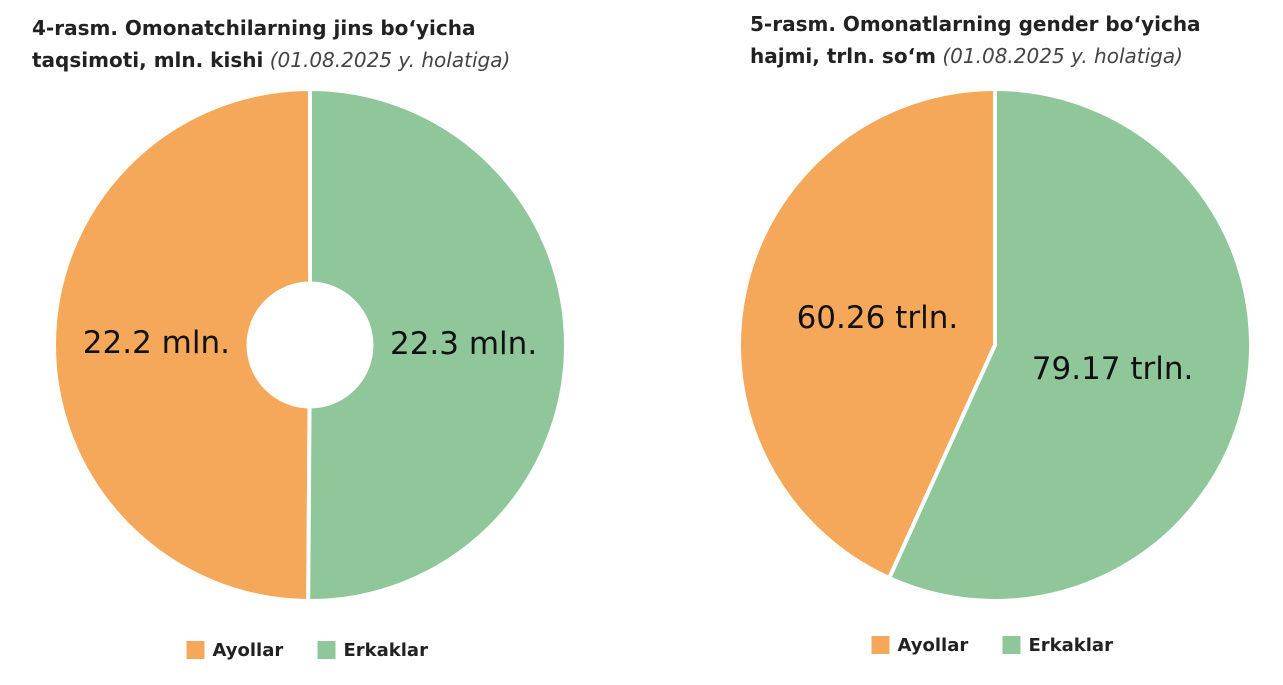 The width and height of the screenshot is (1283, 685). Describe the element at coordinates (1113, 369) in the screenshot. I see `data-label: 79.17 trln.` at that location.